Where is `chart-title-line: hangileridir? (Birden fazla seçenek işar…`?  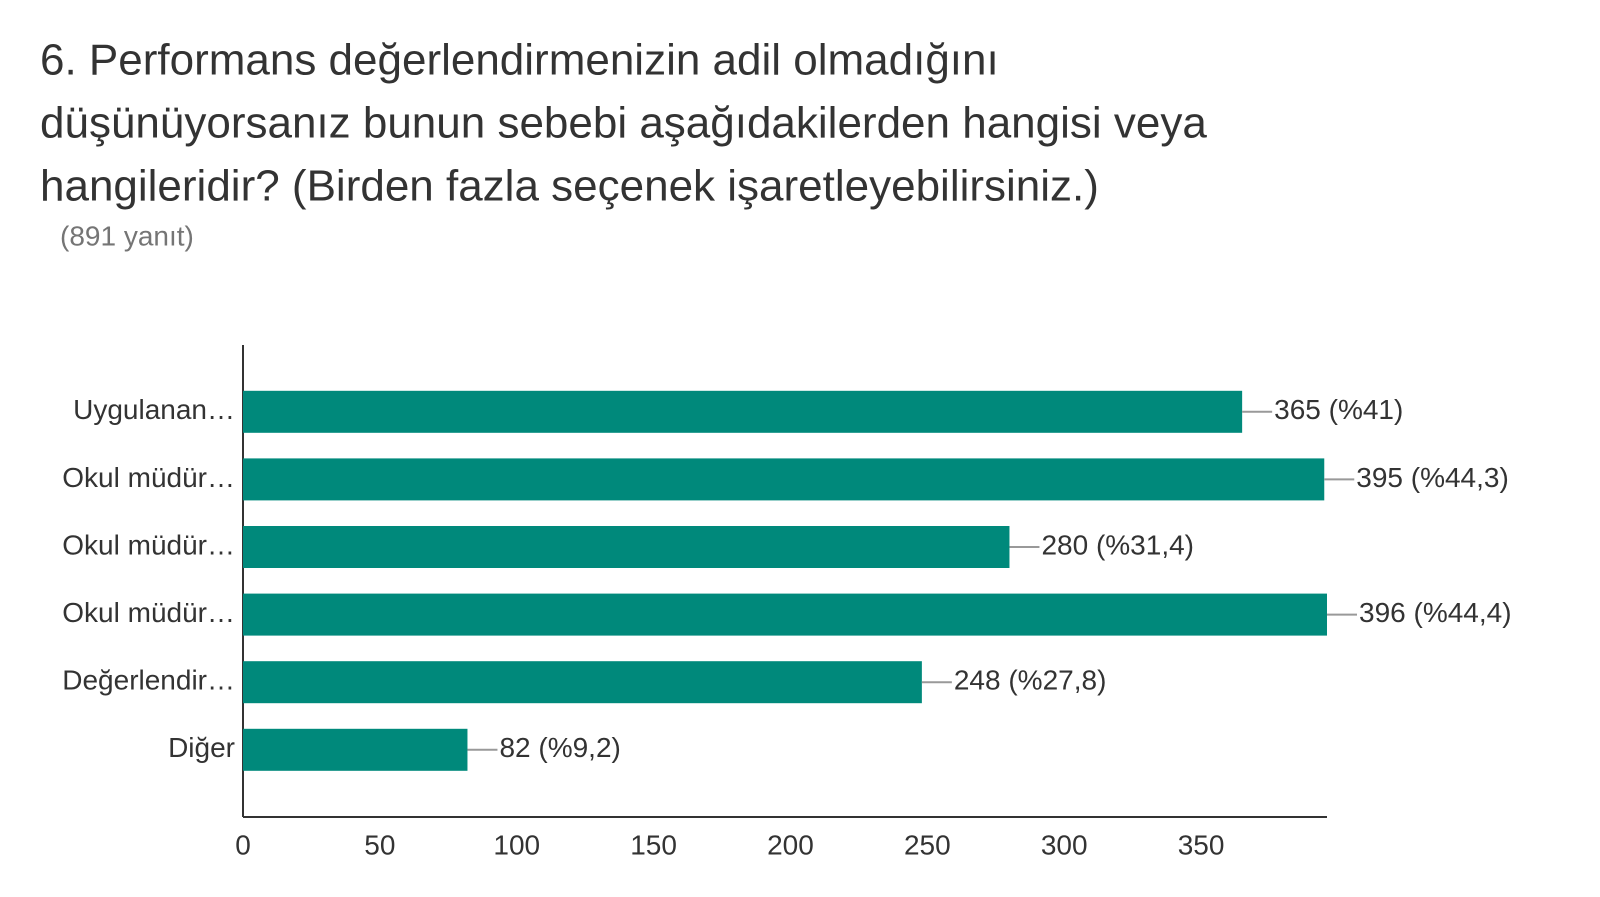 chart-title-line: hangileridir? (Birden fazla seçenek işar… is located at coordinates (569, 186).